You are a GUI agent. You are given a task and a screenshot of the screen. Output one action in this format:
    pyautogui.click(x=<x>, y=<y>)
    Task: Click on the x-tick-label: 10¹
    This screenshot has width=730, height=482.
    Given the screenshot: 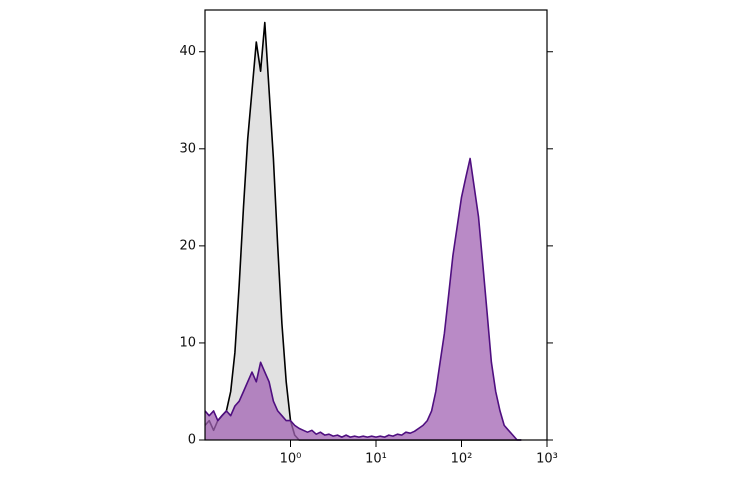 What is the action you would take?
    pyautogui.click(x=376, y=459)
    